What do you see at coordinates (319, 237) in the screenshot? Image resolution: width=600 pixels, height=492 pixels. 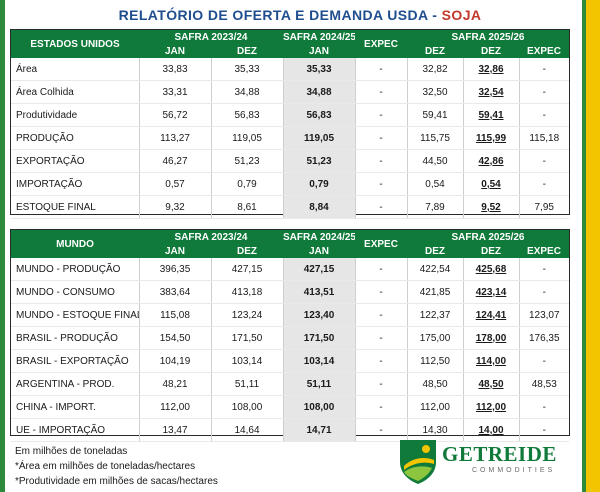 I see `world-col-safra-2024-25: SAFRA 2024/25` at bounding box center [319, 237].